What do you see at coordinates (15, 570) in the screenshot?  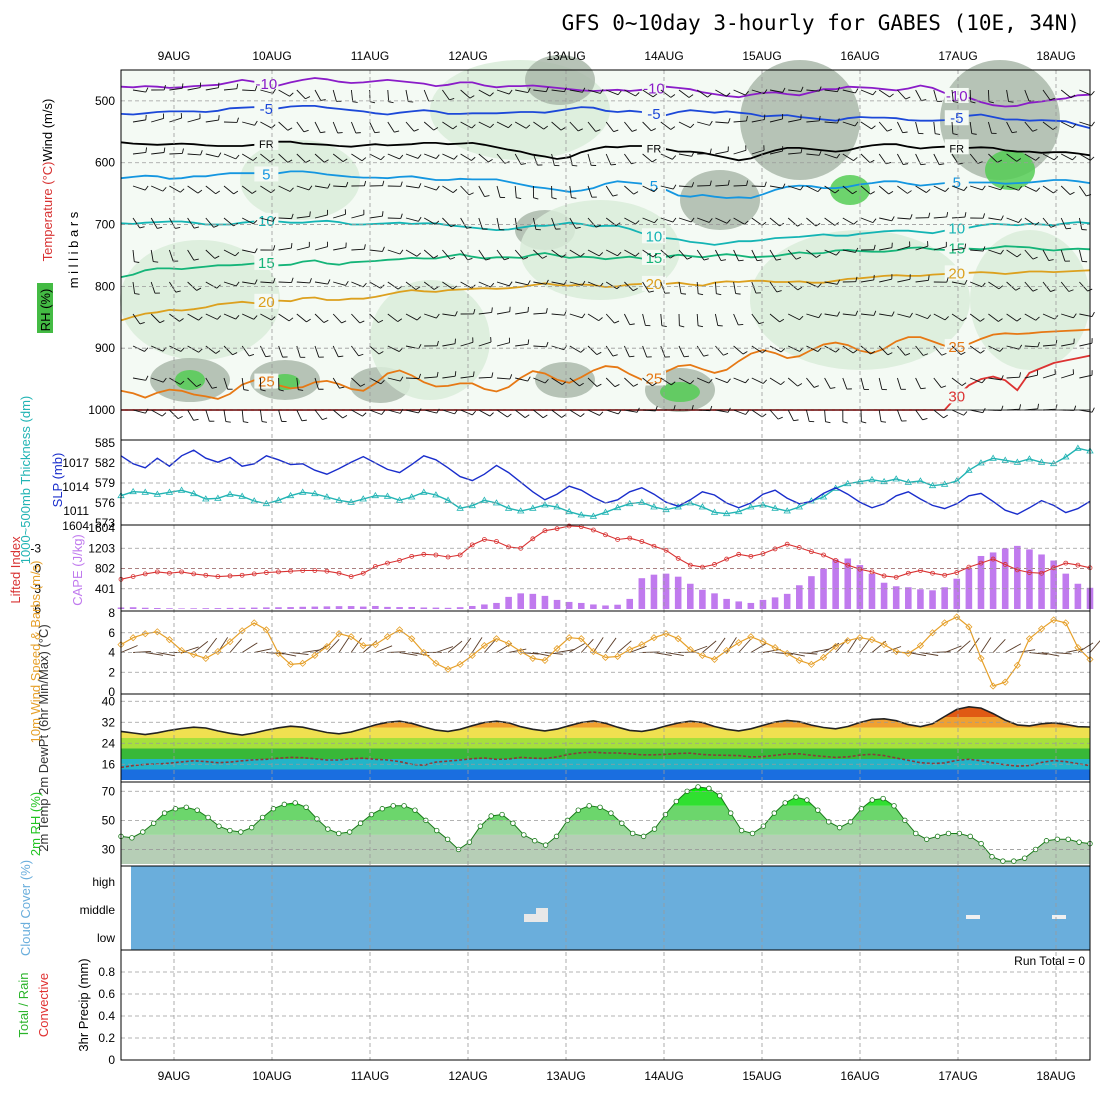 I see `cape-label-li: Lifted Index` at bounding box center [15, 570].